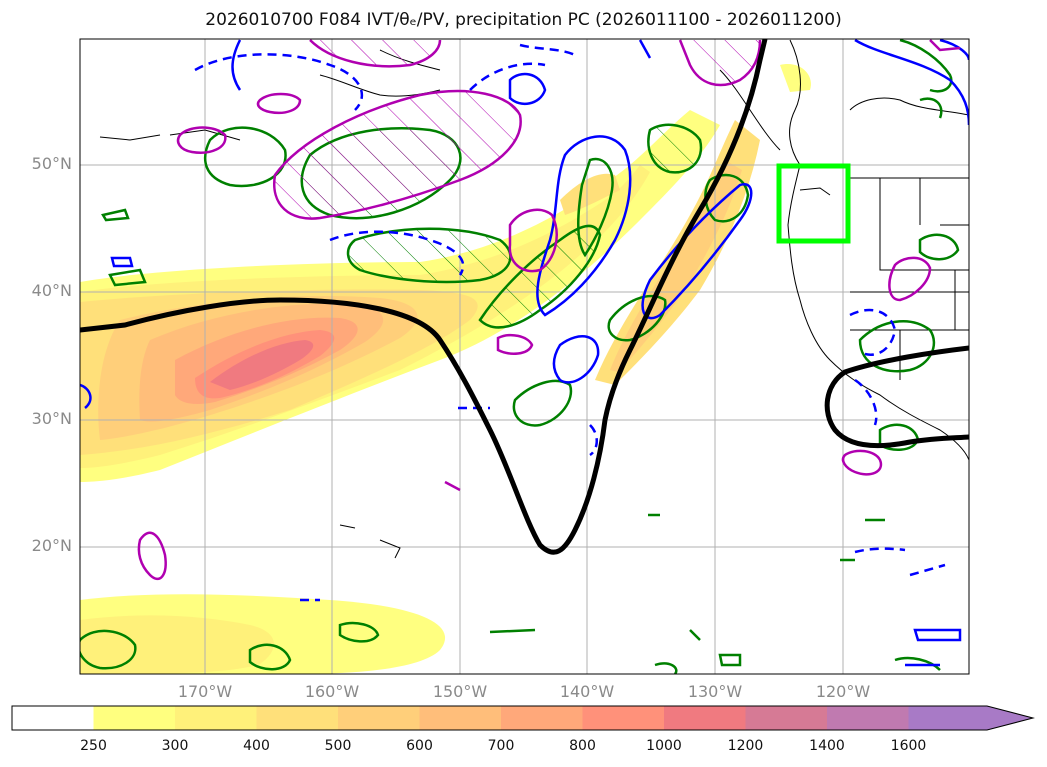  I want to click on lat-label-40n: 40°N, so click(51, 290).